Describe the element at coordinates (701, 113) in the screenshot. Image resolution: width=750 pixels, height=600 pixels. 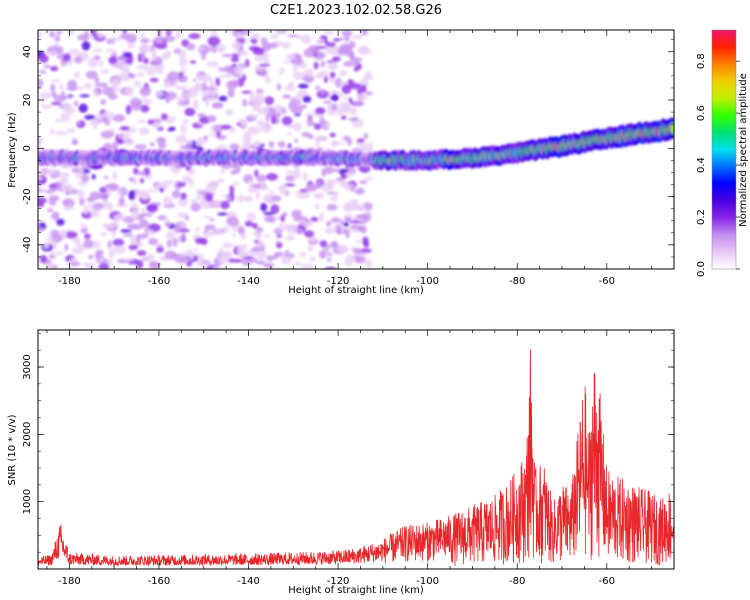
I see `colorbar-tick-label: 0.6` at that location.